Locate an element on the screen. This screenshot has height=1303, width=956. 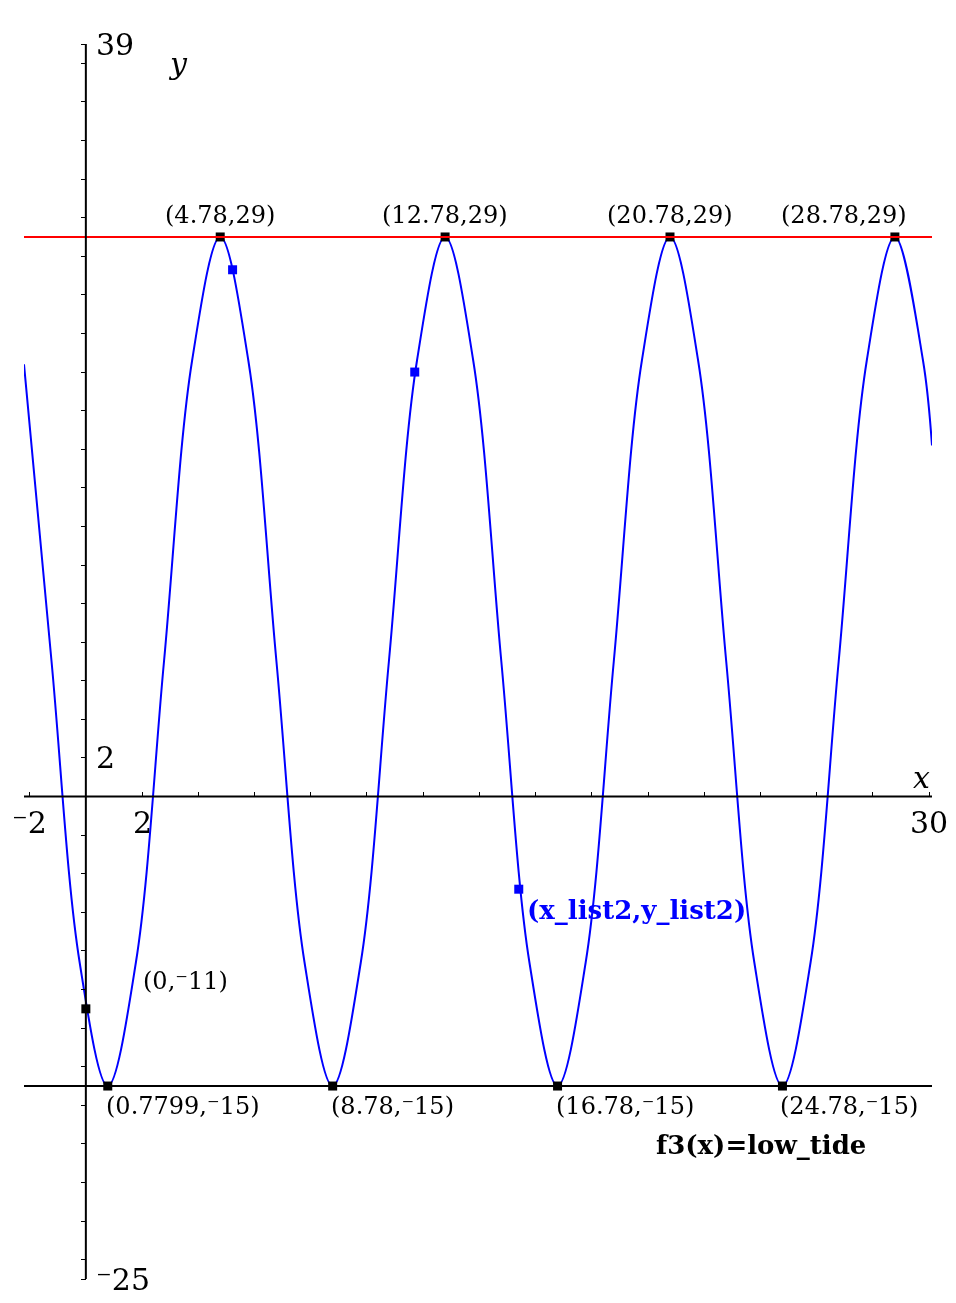
annotation: (8.78,⁻15) is located at coordinates (392, 1106).